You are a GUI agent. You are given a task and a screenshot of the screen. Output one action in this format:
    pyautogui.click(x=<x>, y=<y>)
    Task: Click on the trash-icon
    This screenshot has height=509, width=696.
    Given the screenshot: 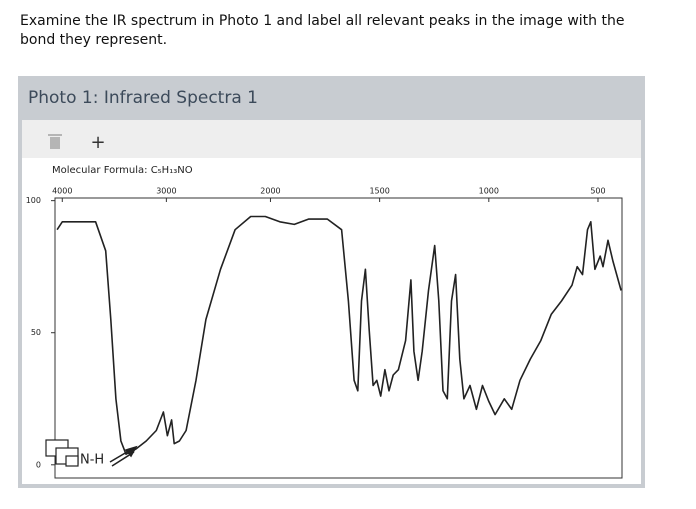 What is the action you would take?
    pyautogui.click(x=55, y=141)
    